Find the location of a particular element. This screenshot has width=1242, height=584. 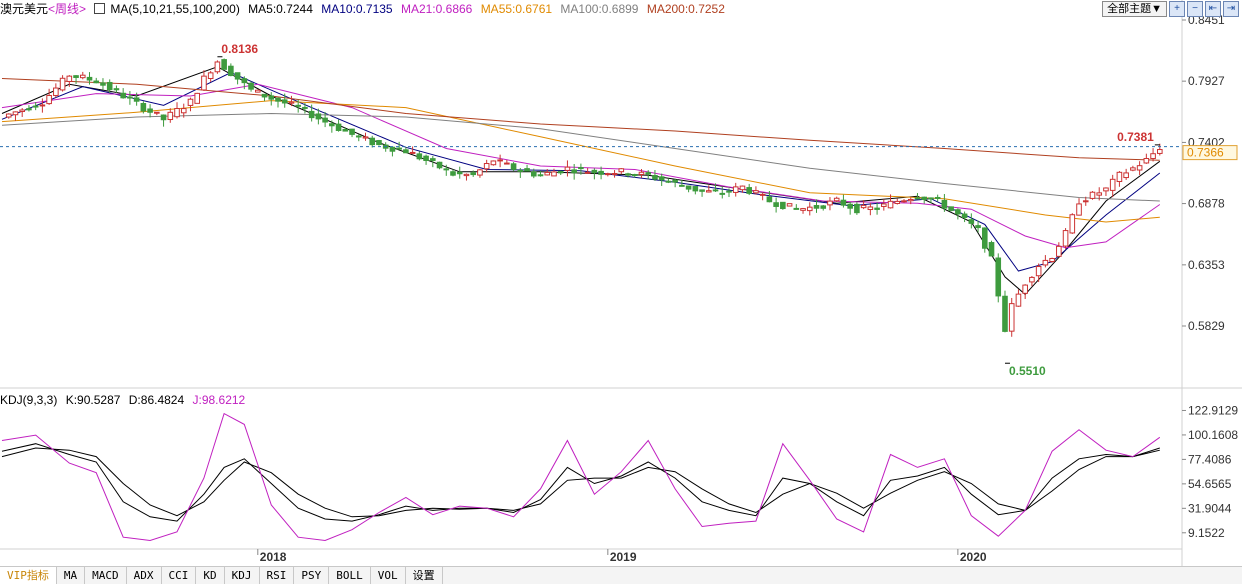

period-label: <周线> is located at coordinates (67, 9).